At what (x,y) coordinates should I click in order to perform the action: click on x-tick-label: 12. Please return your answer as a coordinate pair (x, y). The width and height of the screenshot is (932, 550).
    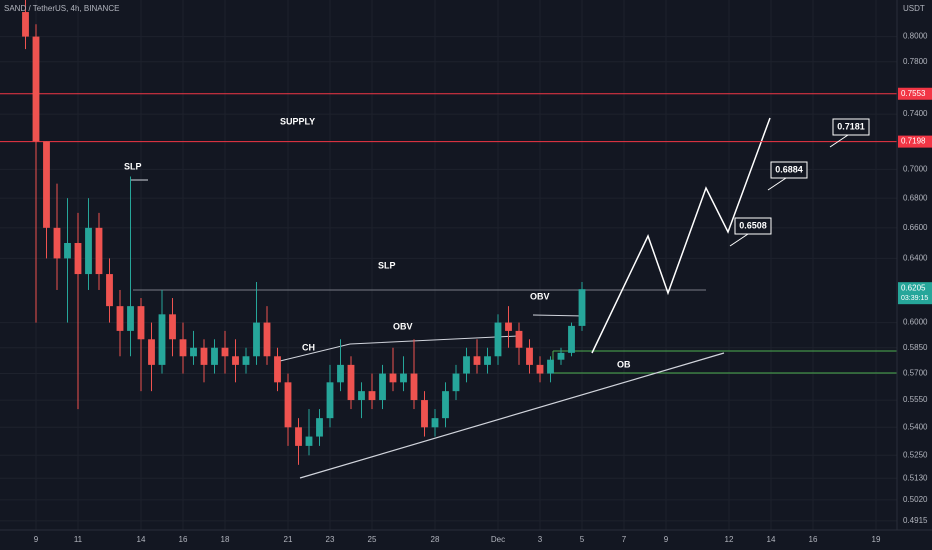
    Looking at the image, I should click on (729, 539).